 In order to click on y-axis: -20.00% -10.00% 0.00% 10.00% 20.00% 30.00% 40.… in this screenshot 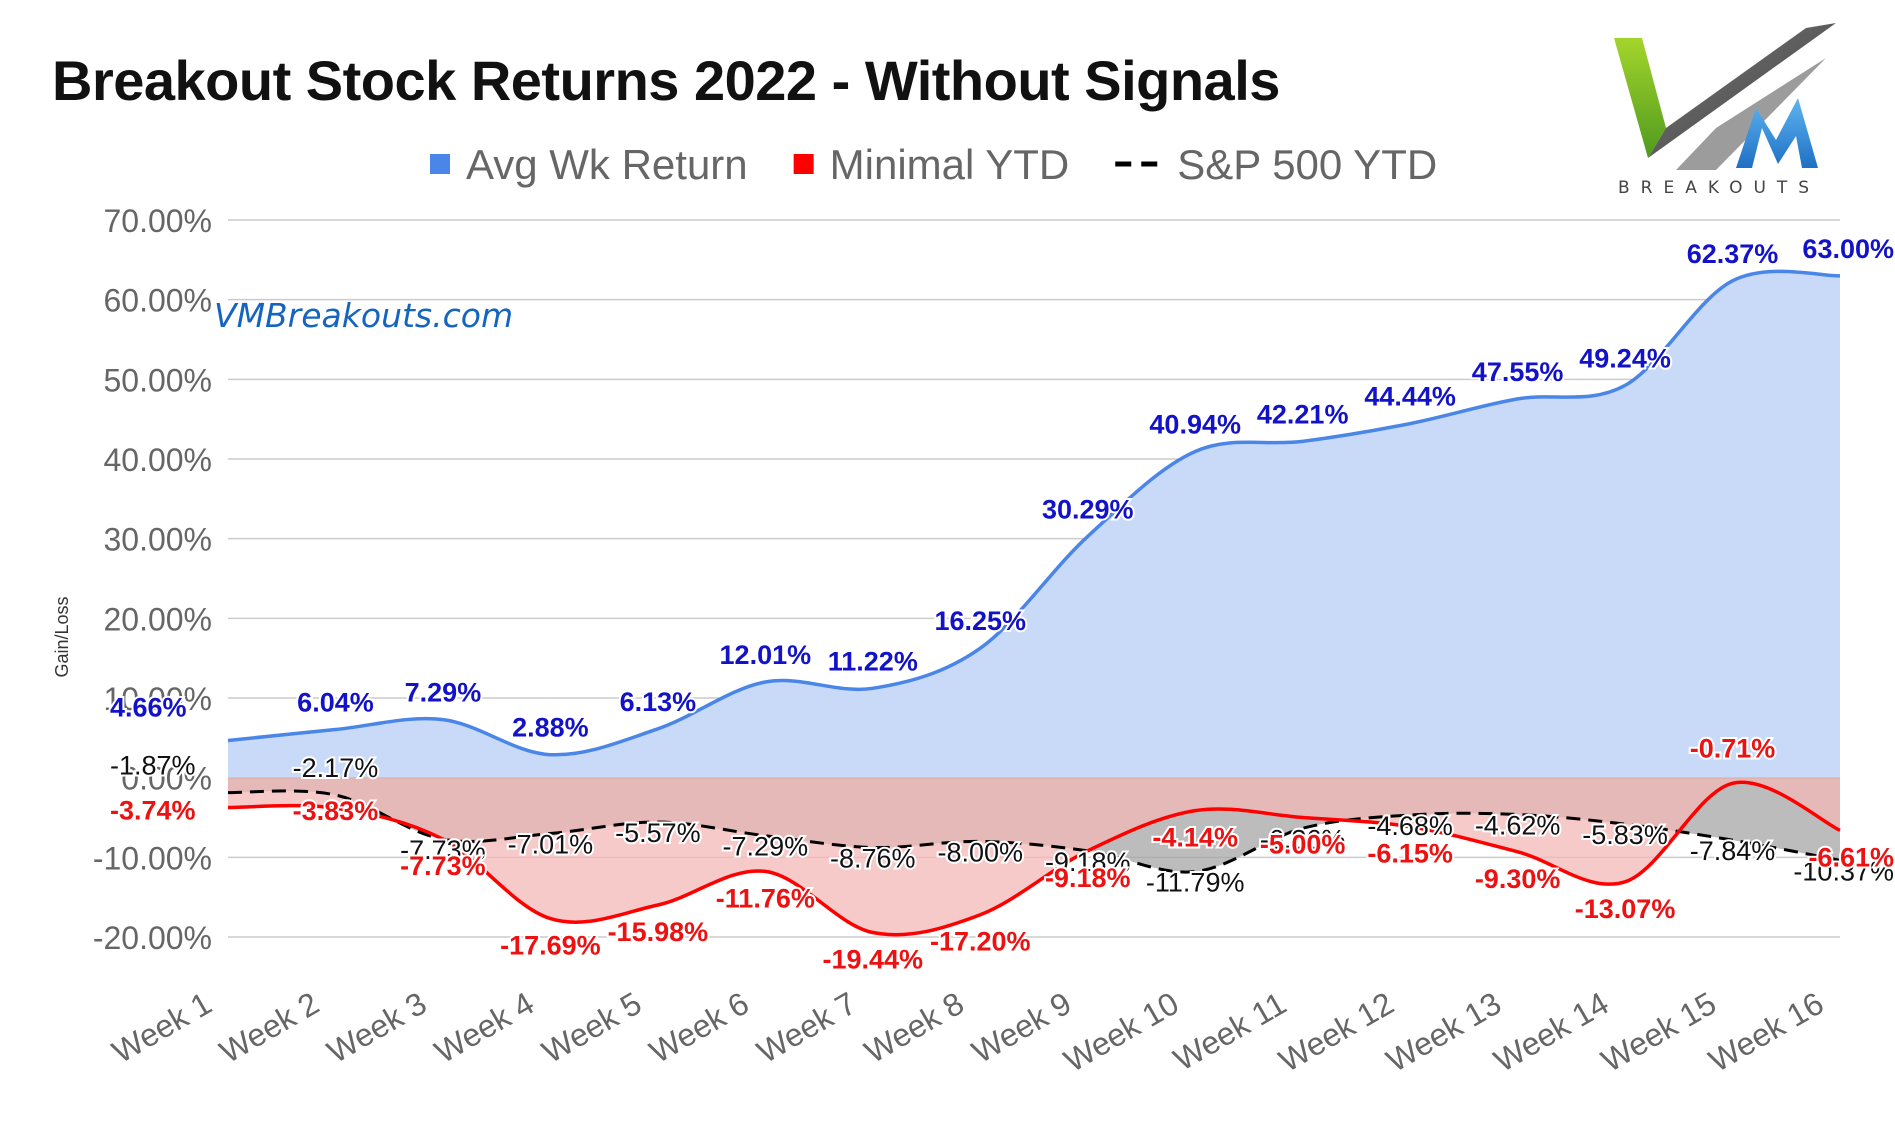, I will do `click(152, 579)`.